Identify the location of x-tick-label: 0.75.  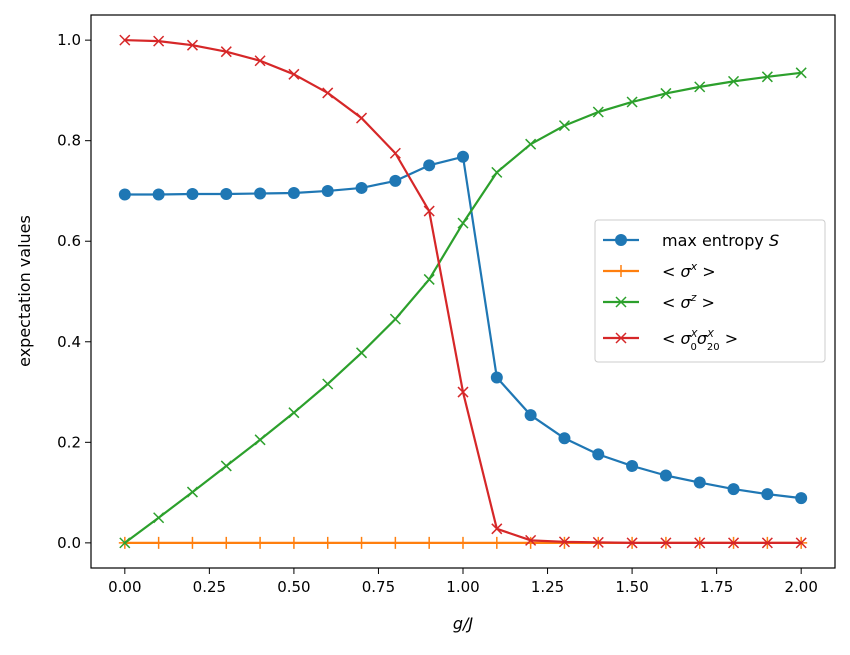
(378, 587).